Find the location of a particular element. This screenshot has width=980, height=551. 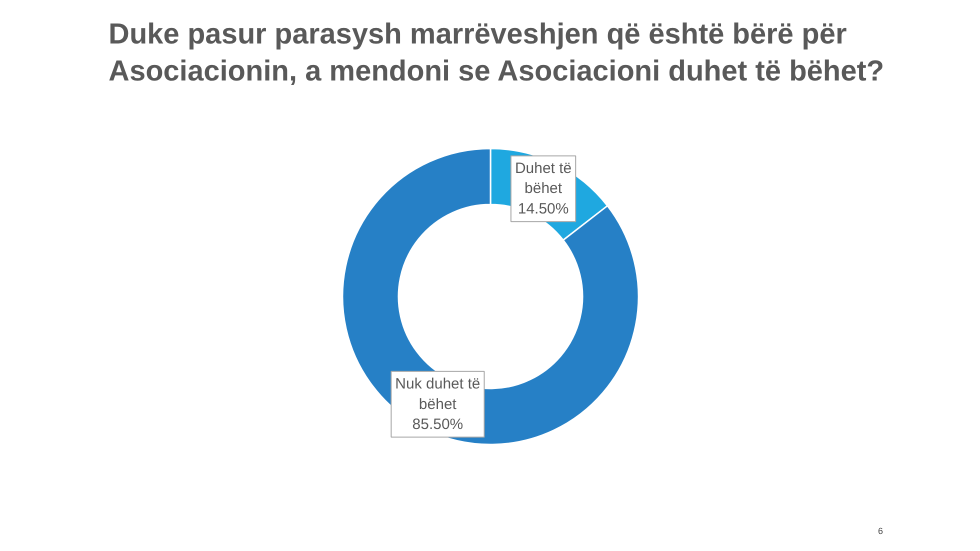

chart-title: Duke pasur parasysh marrëveshjen që është bërë për Asociacionin, a mendoni se Asociacioni duhet të bëhet? is located at coordinates (496, 53).